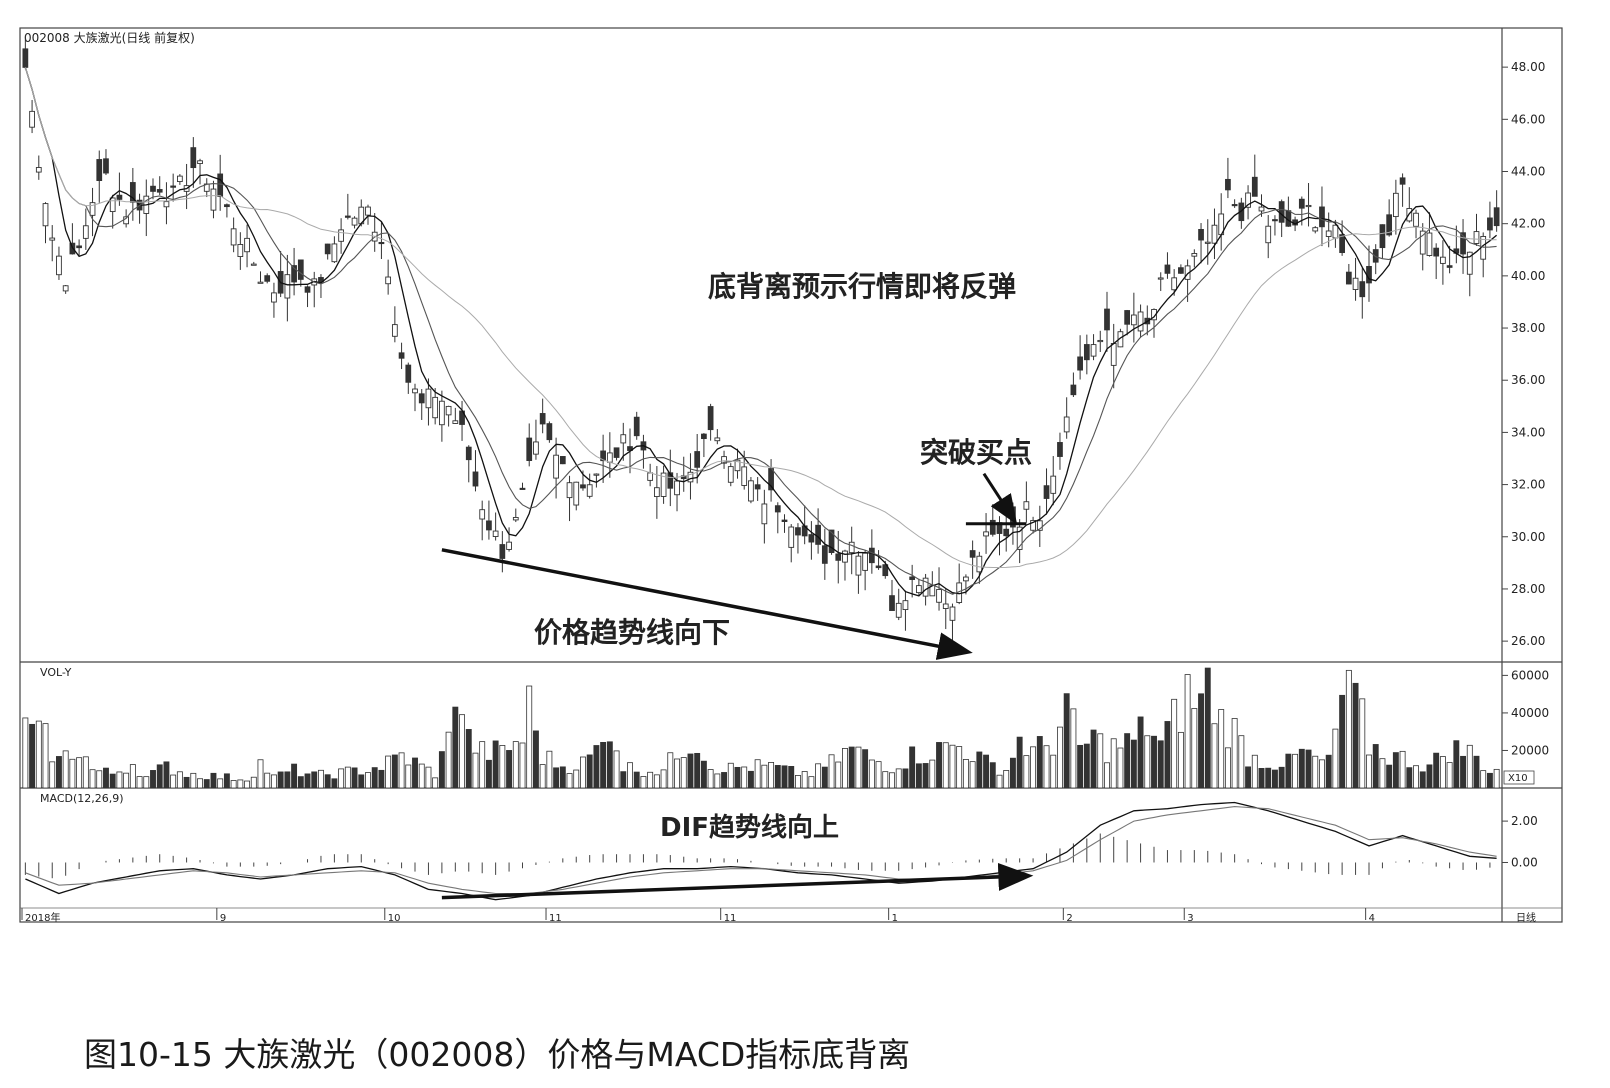  I want to click on price-tick-label: 40.00, so click(1528, 276).